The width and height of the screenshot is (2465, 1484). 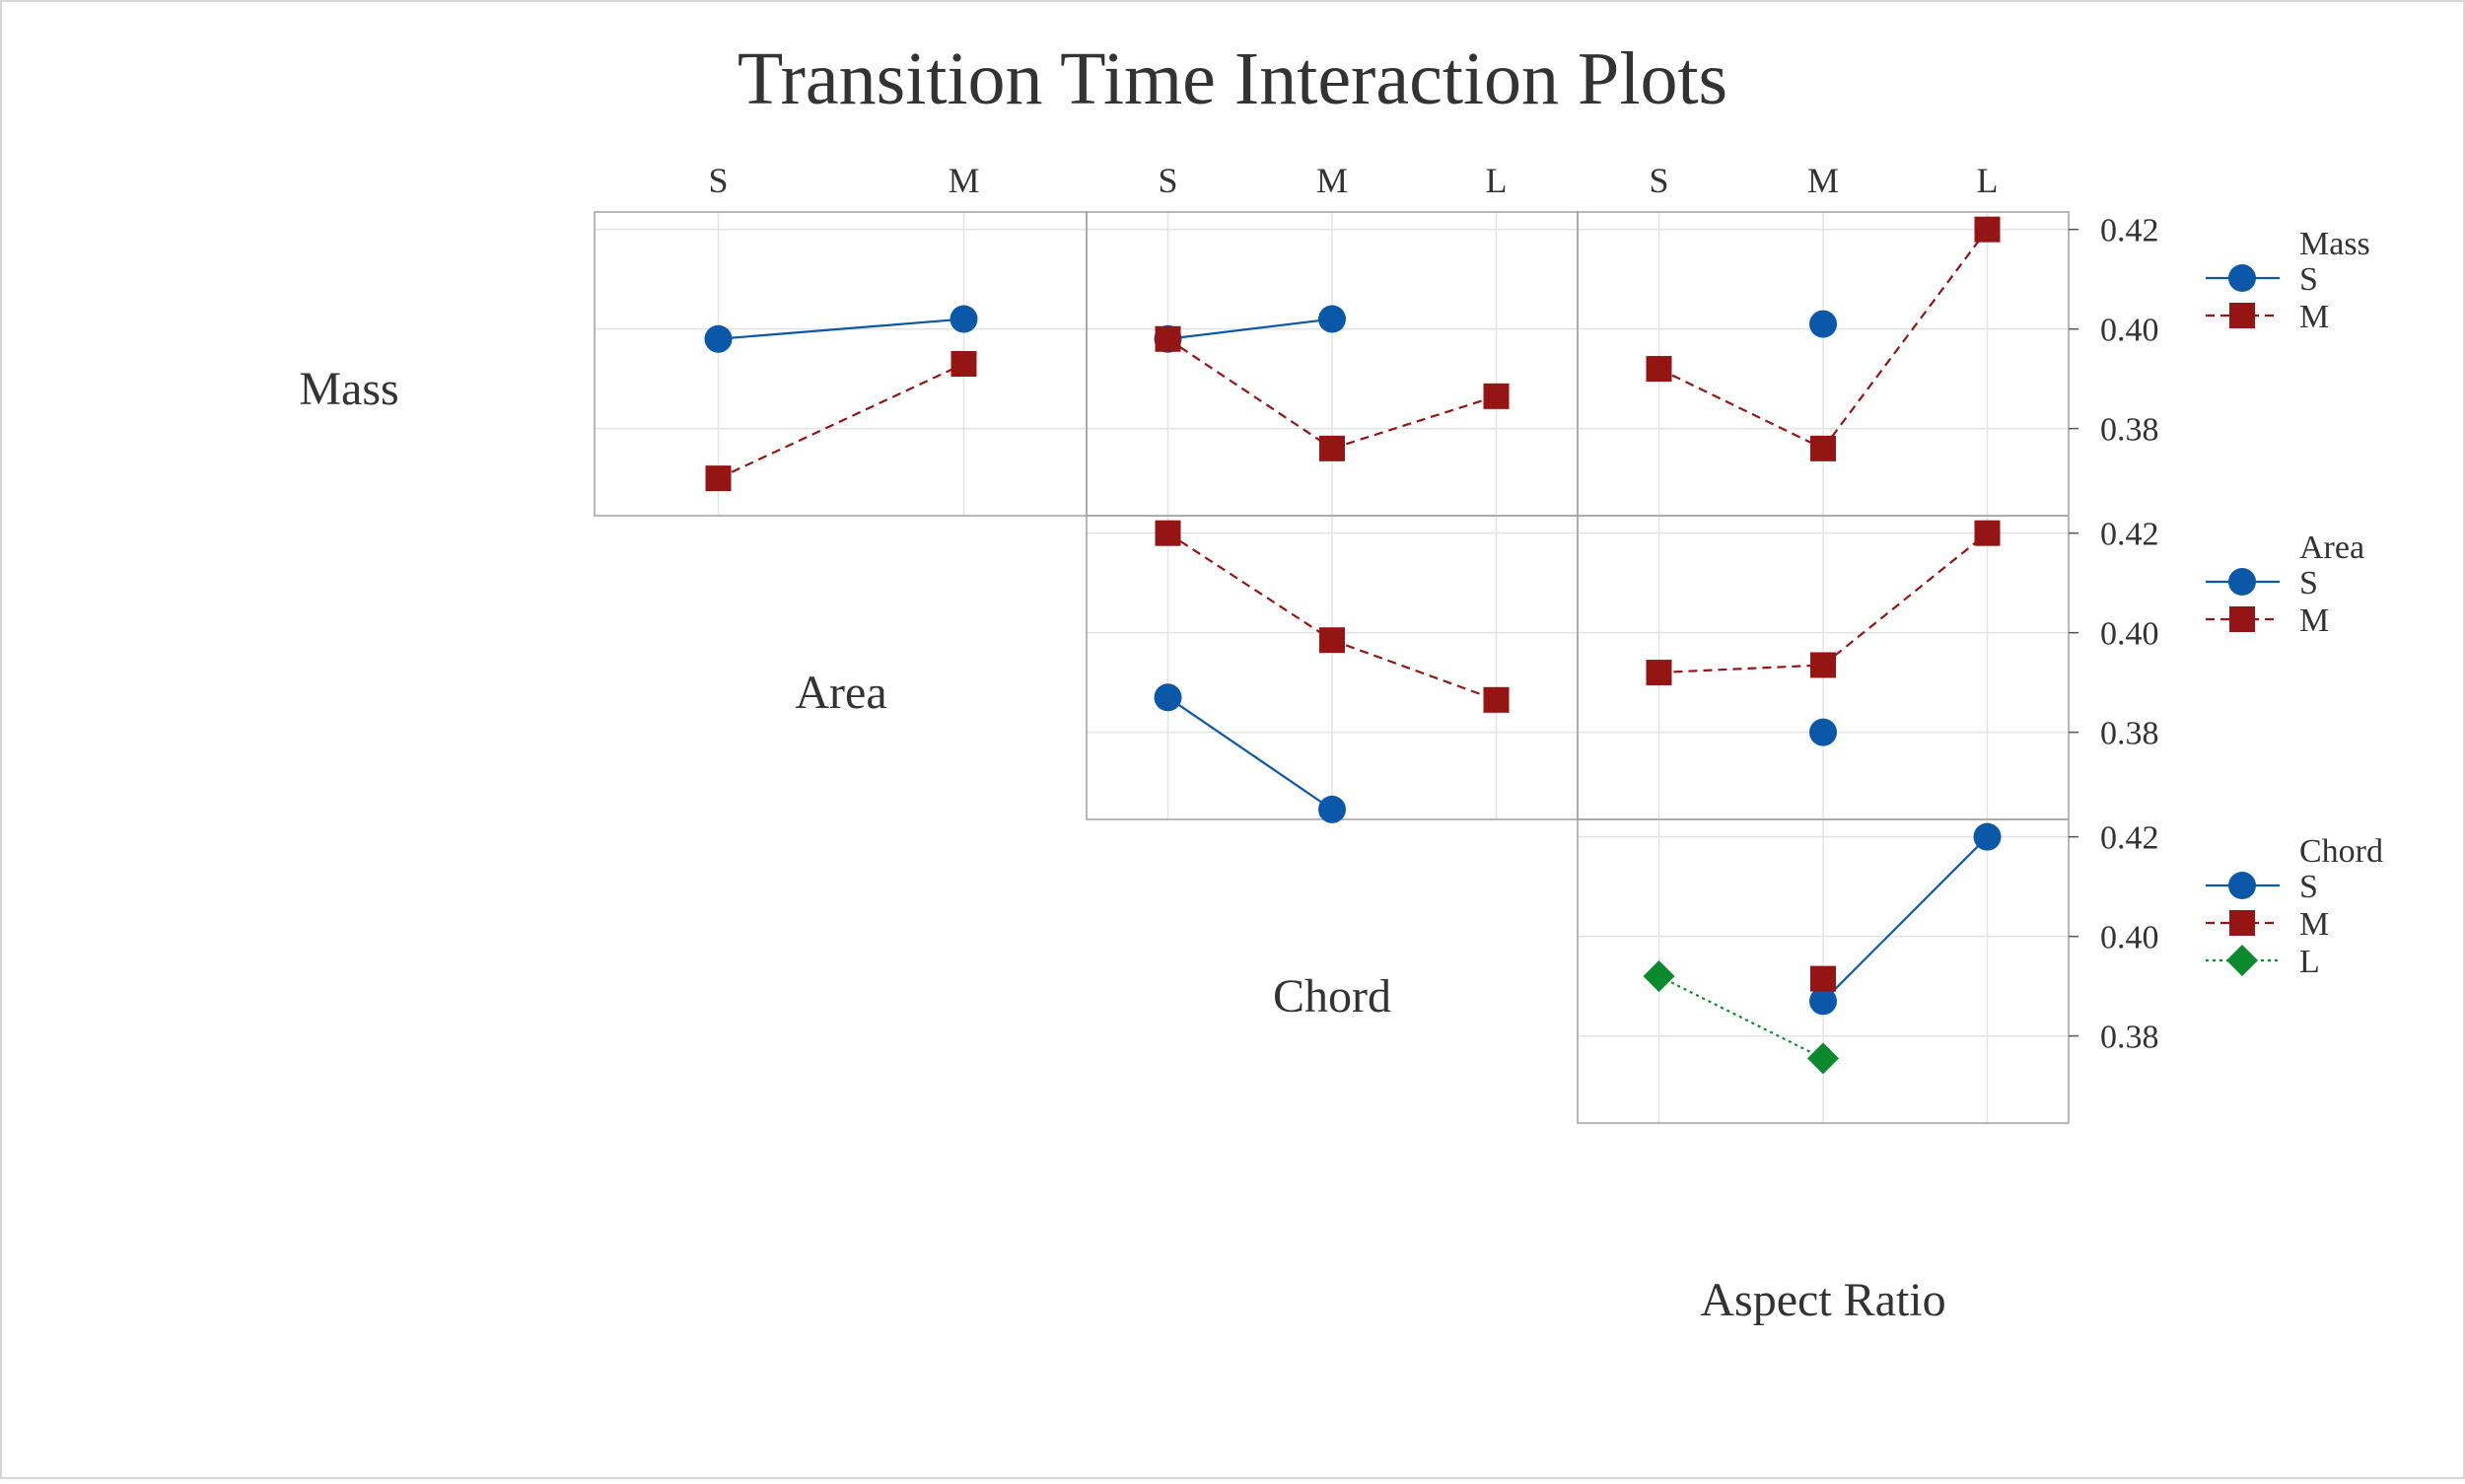 I want to click on legend-title: Area, so click(x=2331, y=548).